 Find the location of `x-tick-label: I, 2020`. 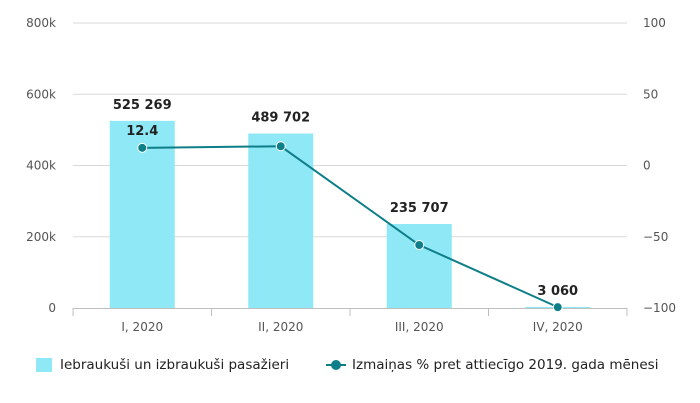

x-tick-label: I, 2020 is located at coordinates (142, 327).